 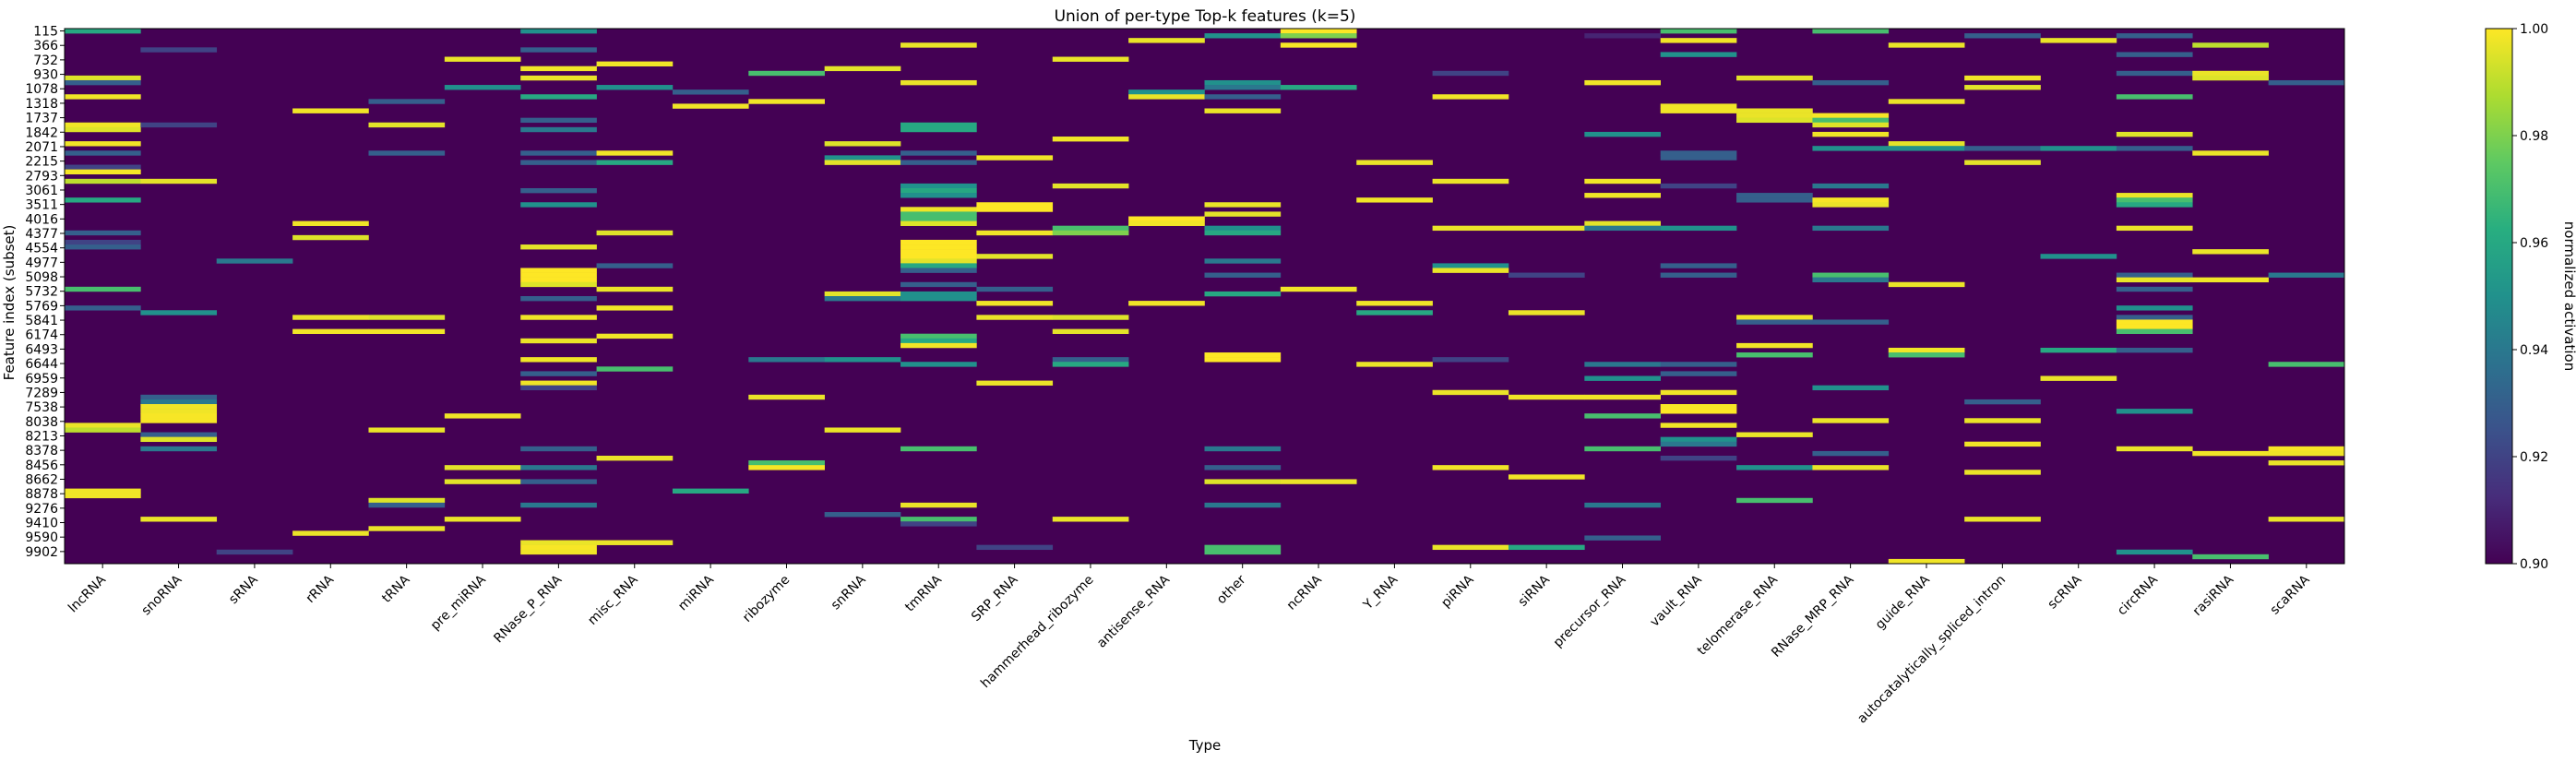 What do you see at coordinates (41, 552) in the screenshot?
I see `y-tick-label: 9902` at bounding box center [41, 552].